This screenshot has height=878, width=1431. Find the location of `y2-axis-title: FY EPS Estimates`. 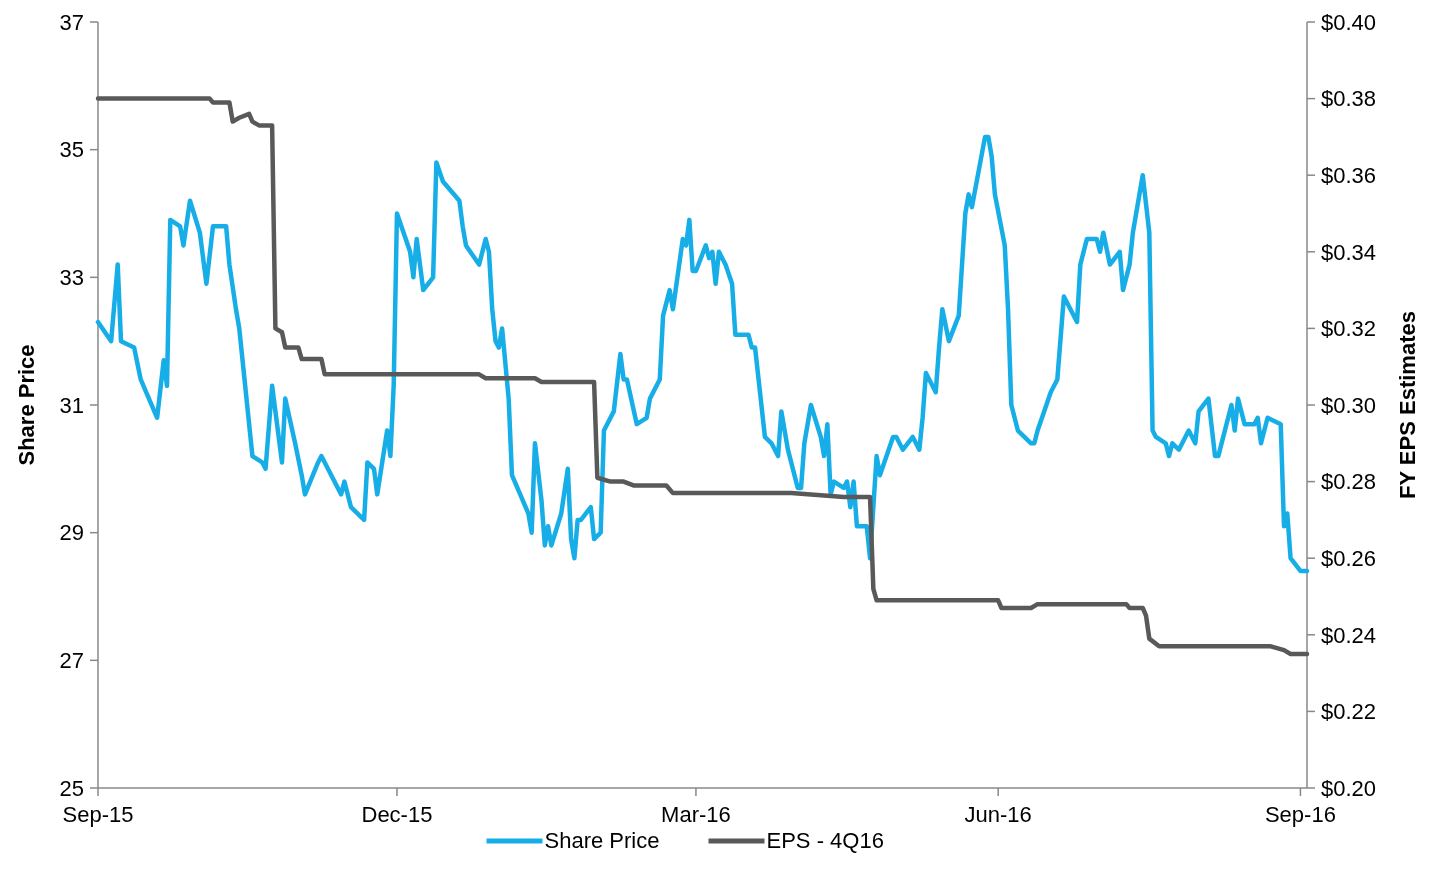

y2-axis-title: FY EPS Estimates is located at coordinates (1407, 405).